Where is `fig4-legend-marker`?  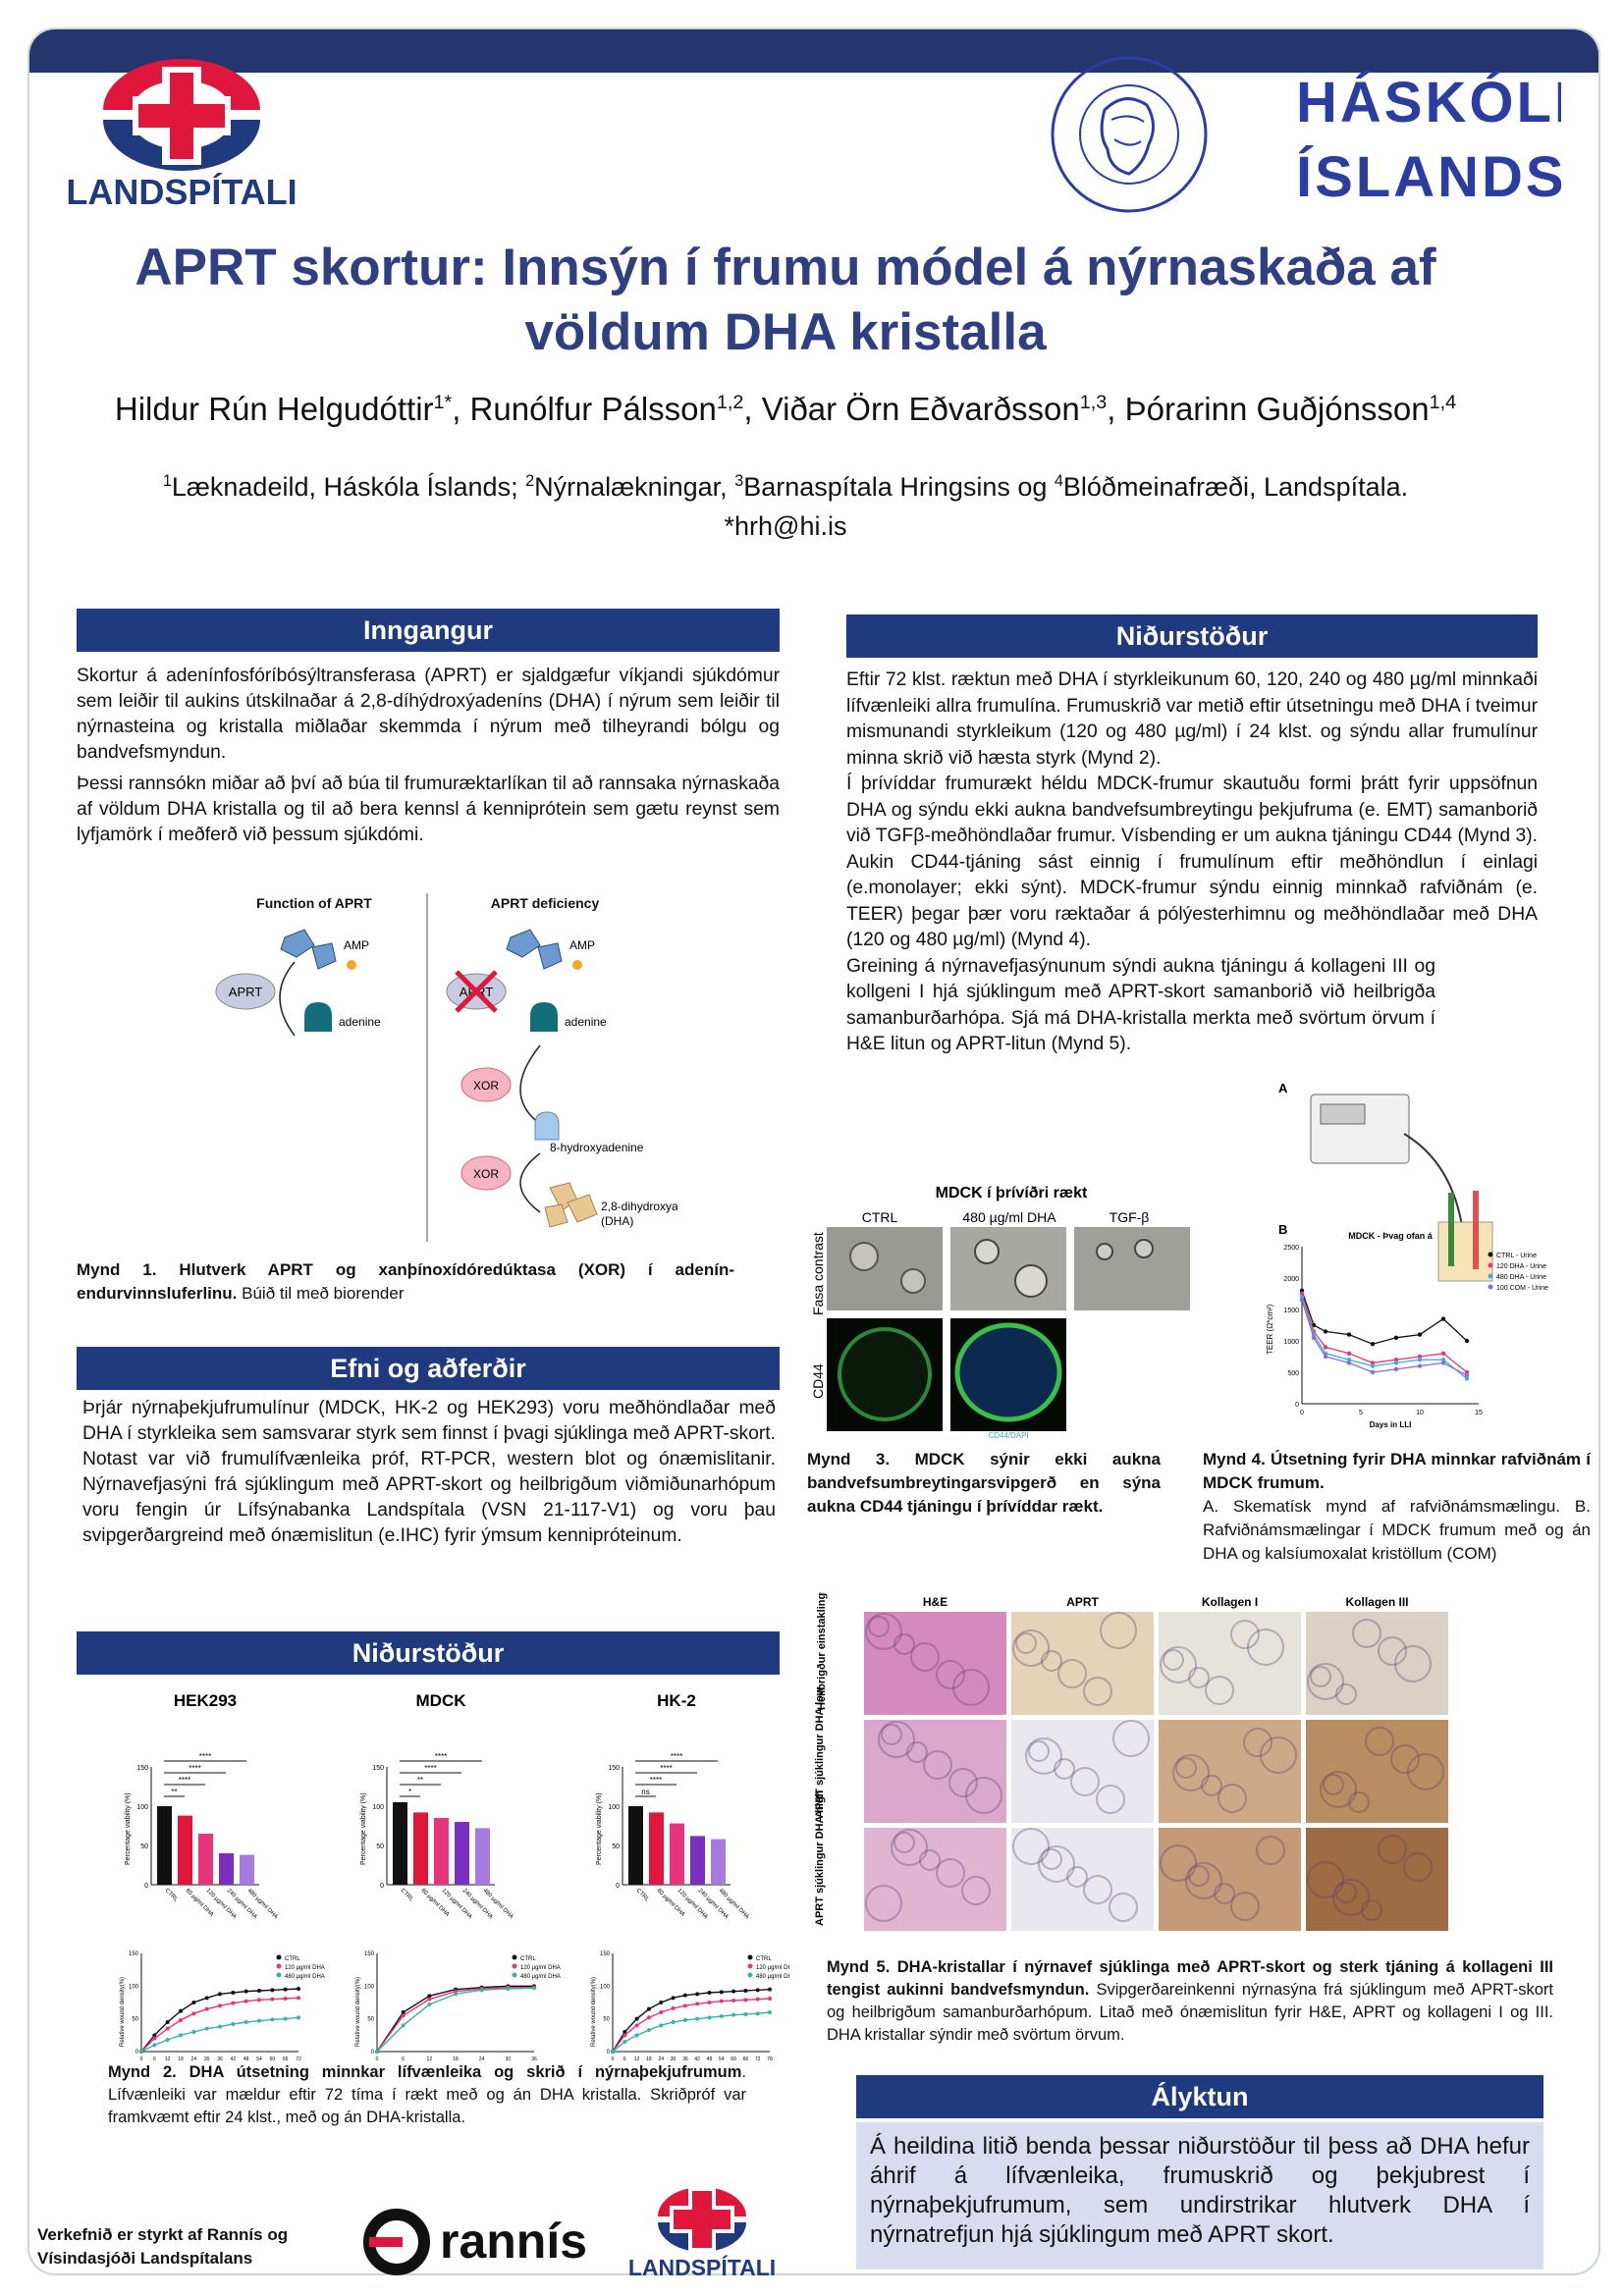
fig4-legend-marker is located at coordinates (1490, 1276).